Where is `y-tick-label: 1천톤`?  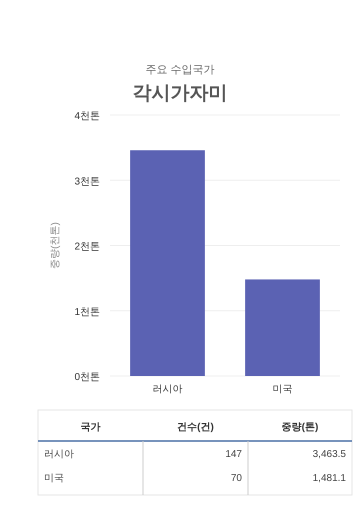 y-tick-label: 1천톤 is located at coordinates (87, 312).